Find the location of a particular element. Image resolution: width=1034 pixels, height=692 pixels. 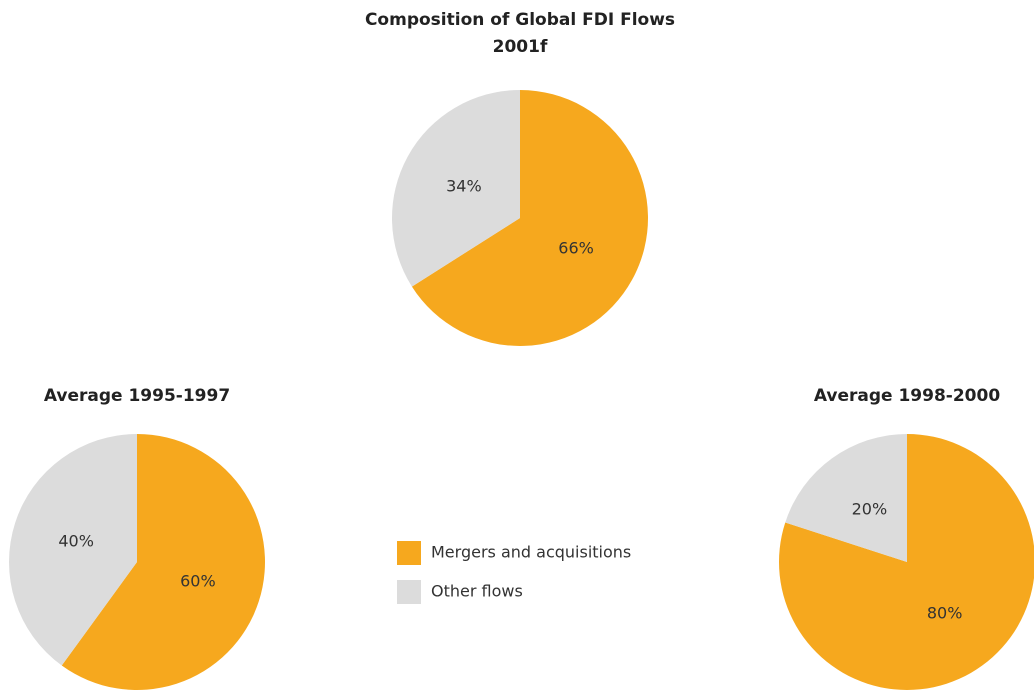

data-label: 34% is located at coordinates (464, 186).